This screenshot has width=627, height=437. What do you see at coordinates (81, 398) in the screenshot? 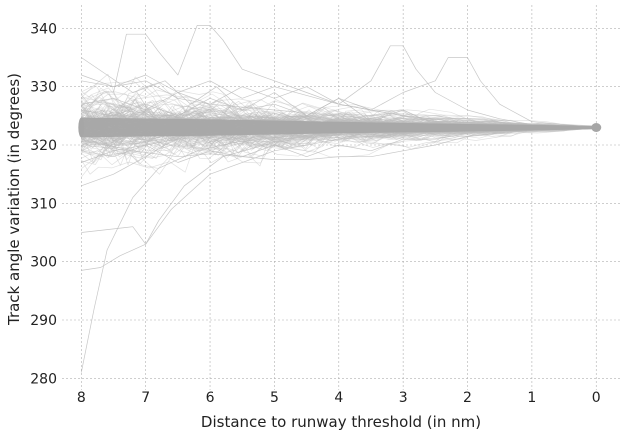
I see `x-tick-label: 8` at bounding box center [81, 398].